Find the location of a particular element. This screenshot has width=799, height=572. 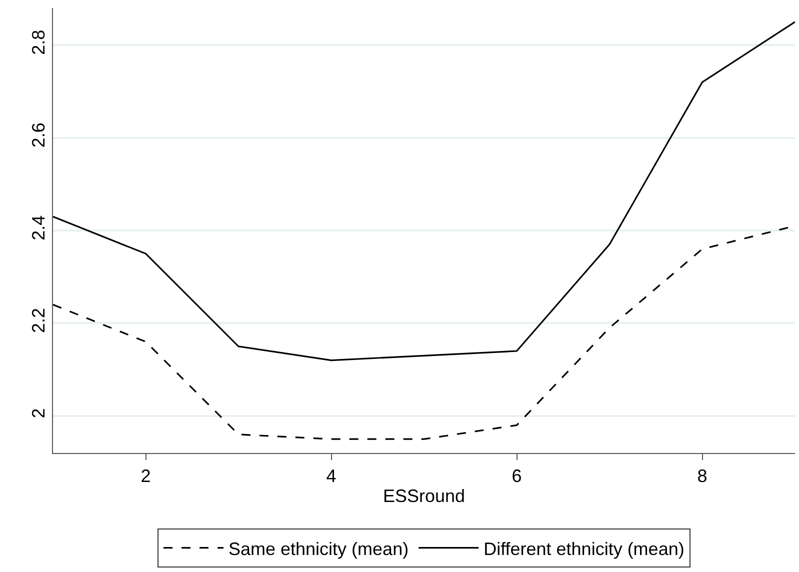

y-tick-label: 2.6 is located at coordinates (38, 135).